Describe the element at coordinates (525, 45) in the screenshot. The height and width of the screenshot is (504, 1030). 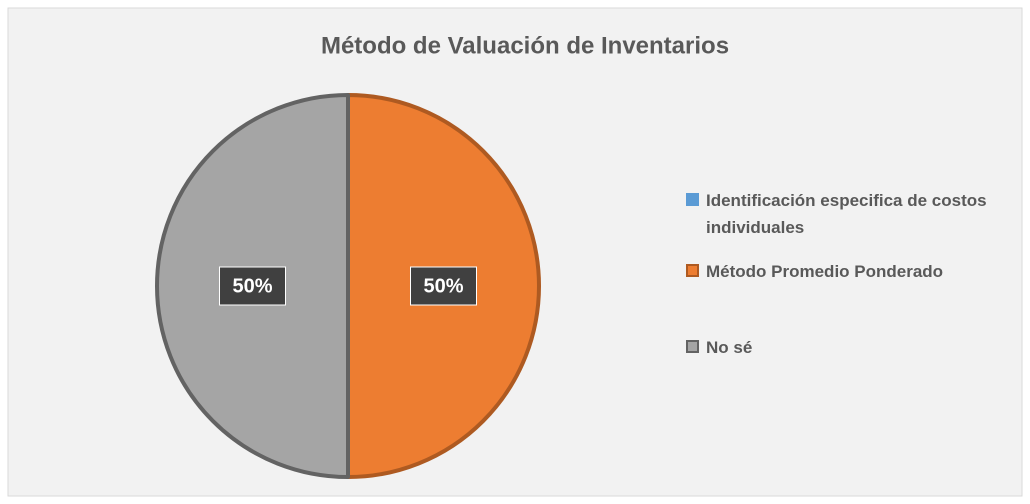
I see `chart-title: Método de Valuación de Inventarios` at that location.